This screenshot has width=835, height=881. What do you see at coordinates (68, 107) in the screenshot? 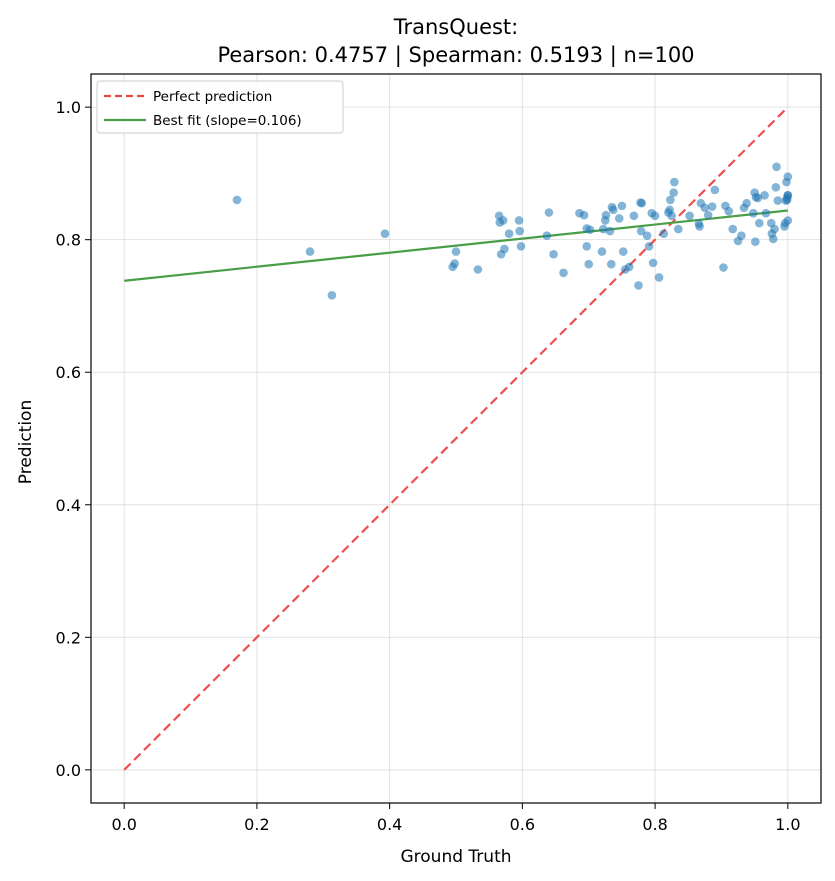
I see `y-tick-label: 1.0` at bounding box center [68, 107].